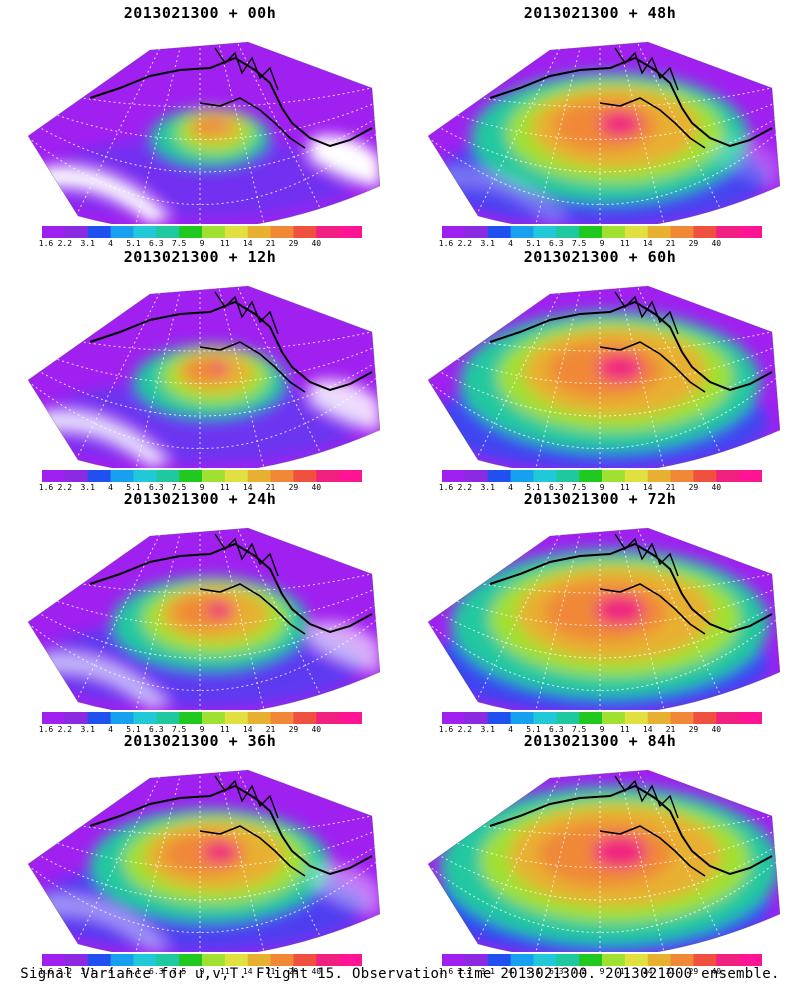 The image size is (800, 1000). I want to click on panel-title: 2013021300 + 36h, so click(200, 741).